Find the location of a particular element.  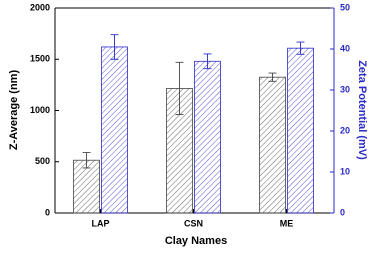

x-axis-title: Clay Names is located at coordinates (196, 241).